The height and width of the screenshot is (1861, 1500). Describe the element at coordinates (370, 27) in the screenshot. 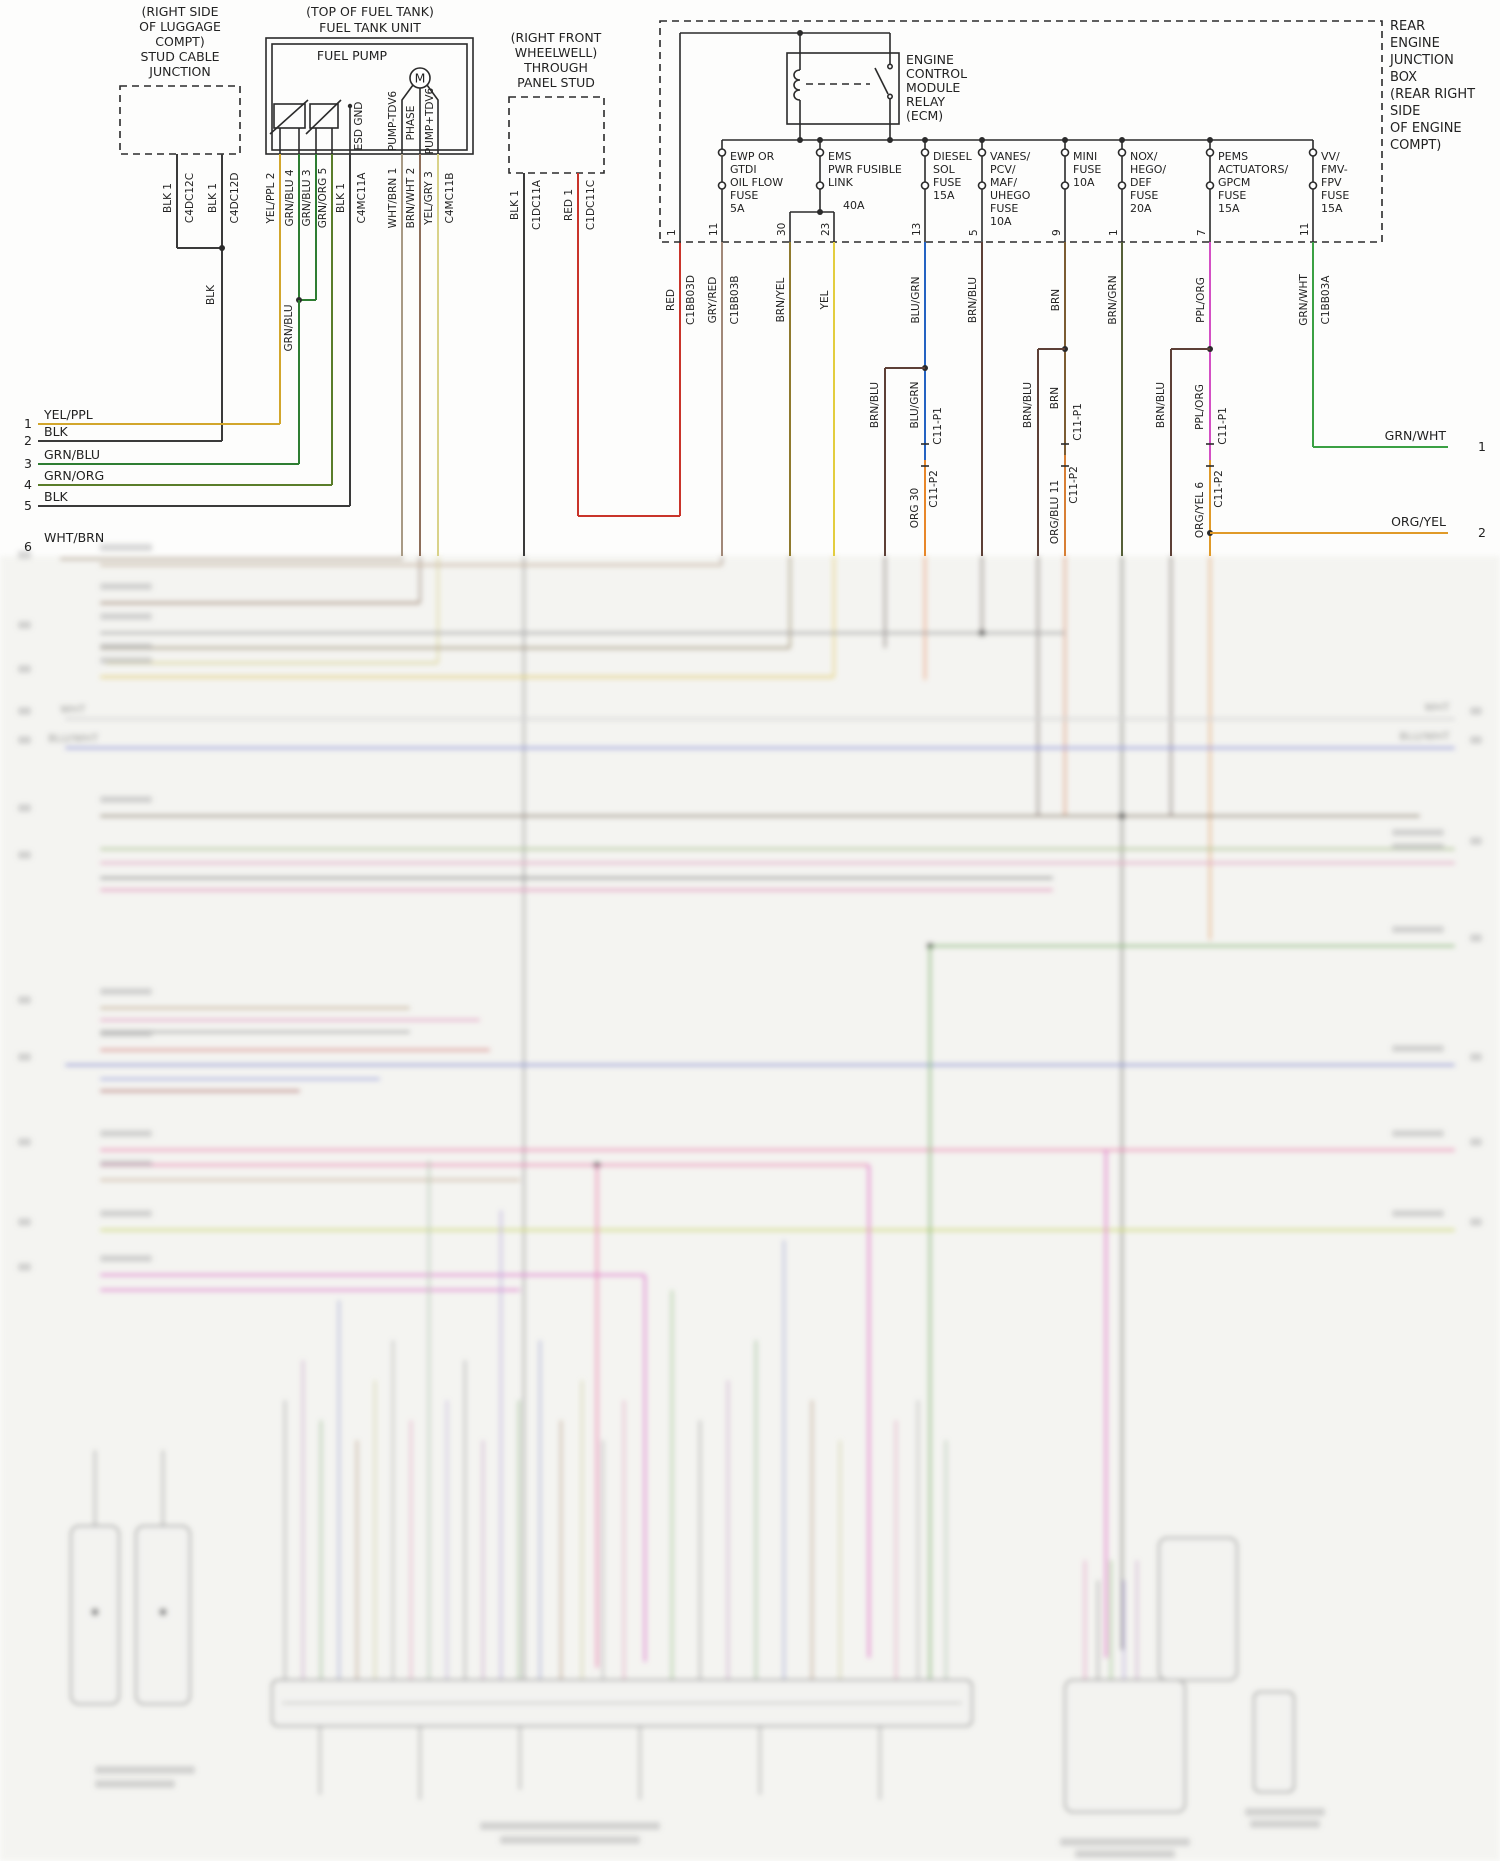

I see `caption-line: FUEL TANK UNIT` at that location.